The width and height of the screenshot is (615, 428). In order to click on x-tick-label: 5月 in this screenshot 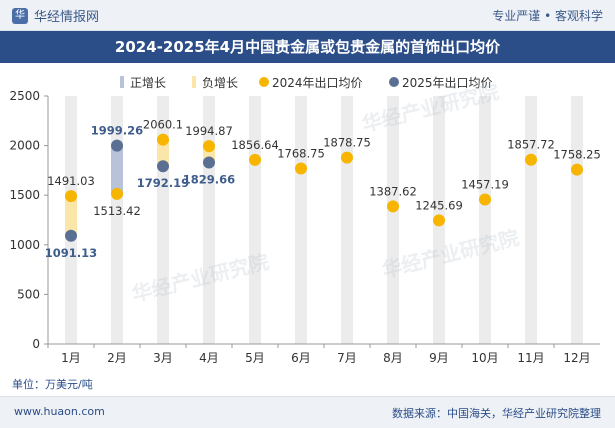, I will do `click(255, 358)`.